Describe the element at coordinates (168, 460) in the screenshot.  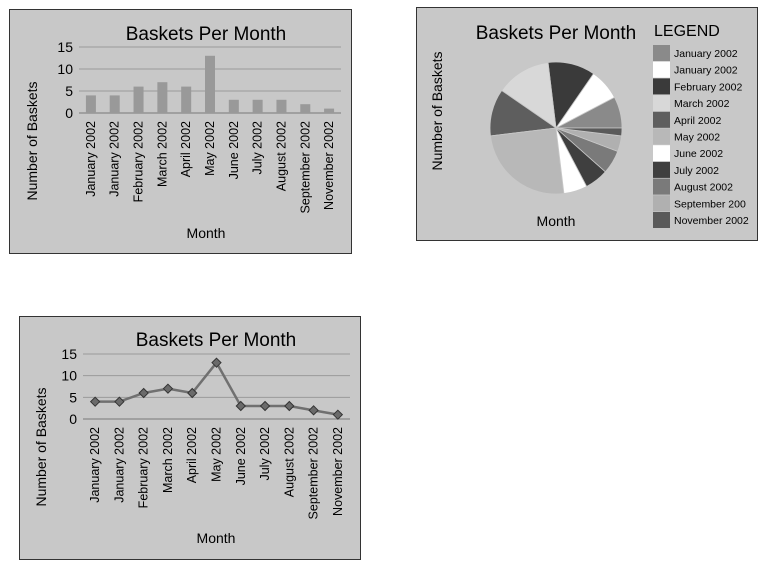
I see `line-xtick-label: March 2002` at that location.